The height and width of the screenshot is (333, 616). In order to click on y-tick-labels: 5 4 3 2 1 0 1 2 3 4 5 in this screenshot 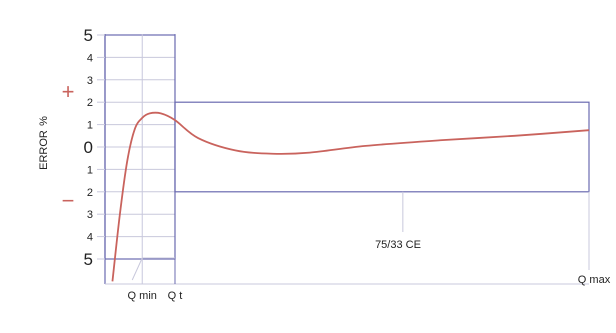, I will do `click(94, 147)`.